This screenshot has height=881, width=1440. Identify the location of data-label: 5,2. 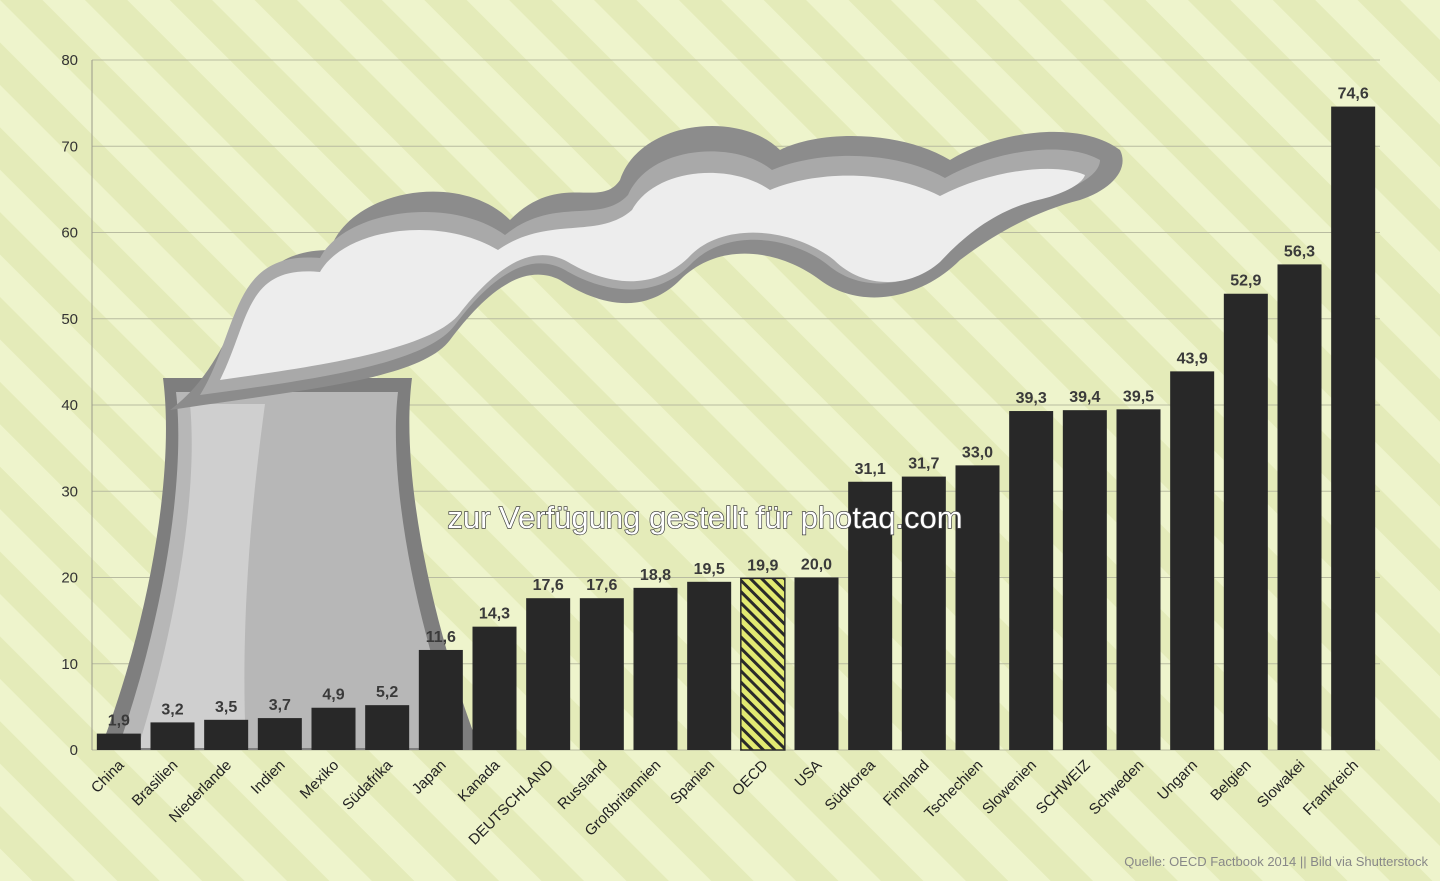
(387, 692).